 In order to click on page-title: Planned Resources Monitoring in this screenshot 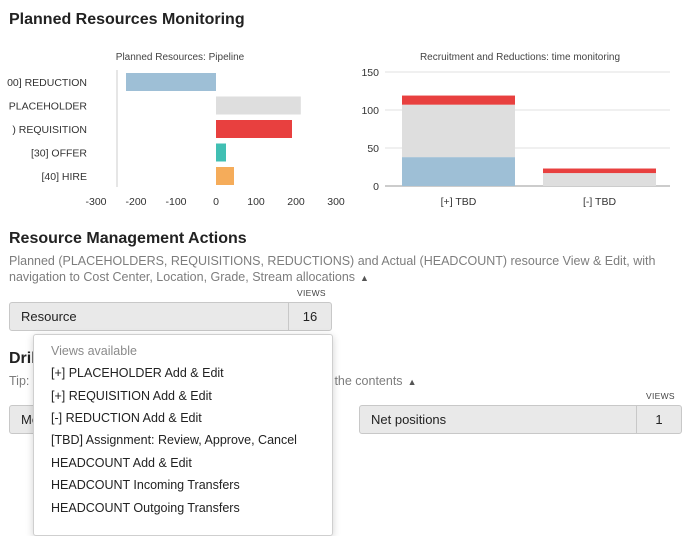, I will do `click(127, 19)`.